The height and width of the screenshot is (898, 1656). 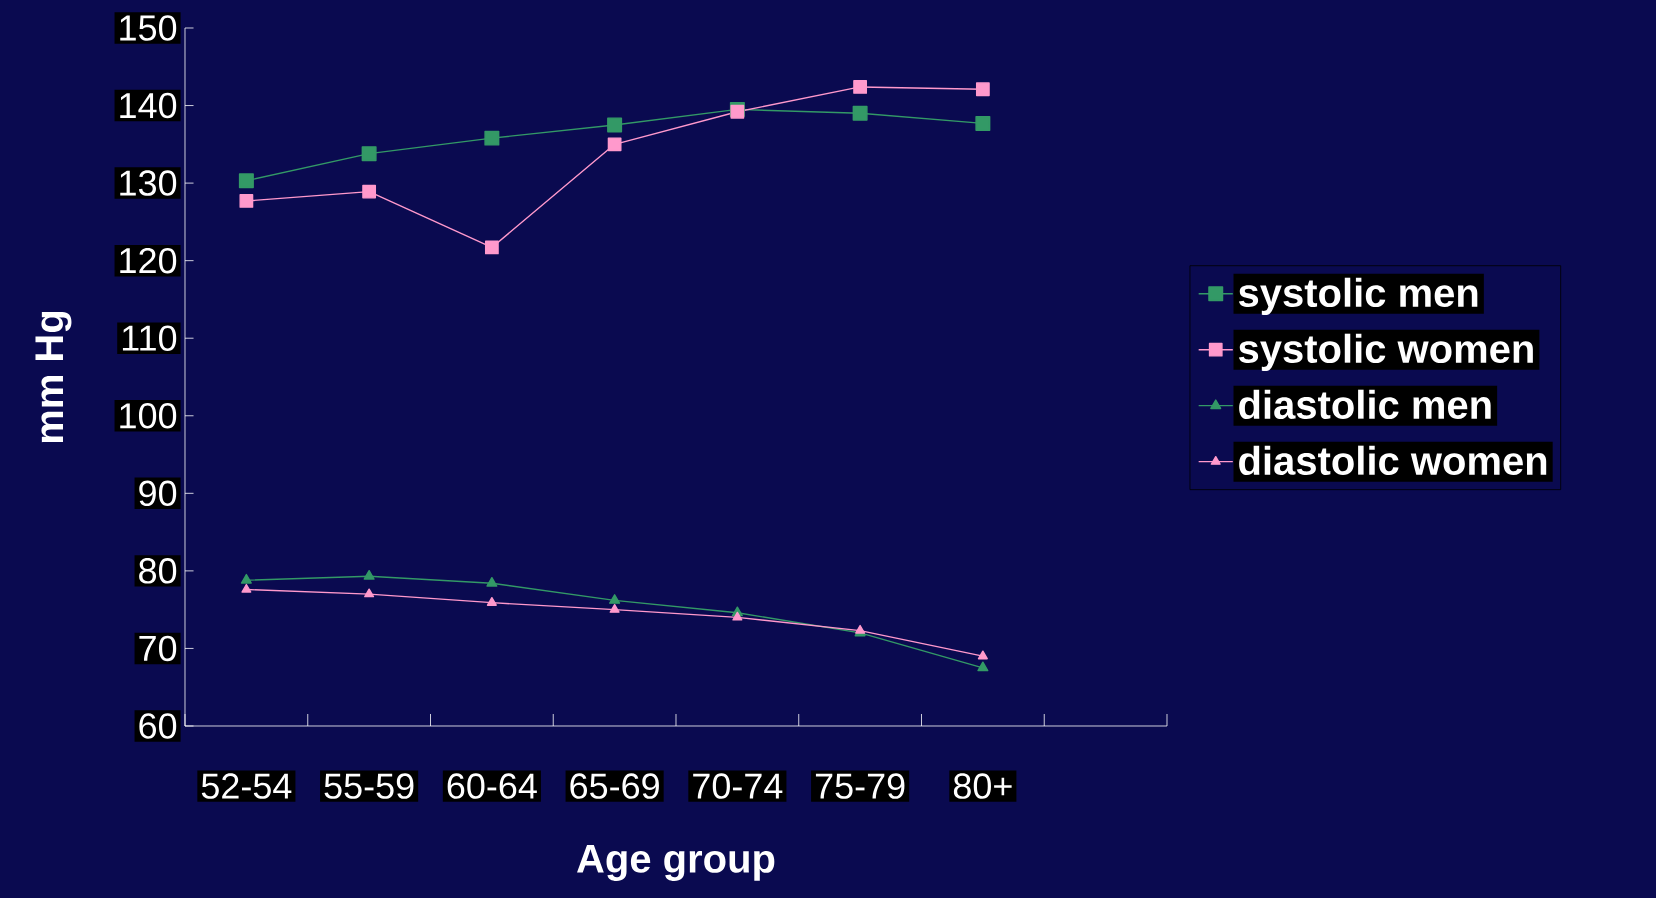 What do you see at coordinates (676, 862) in the screenshot?
I see `x-axis-title: Age group` at bounding box center [676, 862].